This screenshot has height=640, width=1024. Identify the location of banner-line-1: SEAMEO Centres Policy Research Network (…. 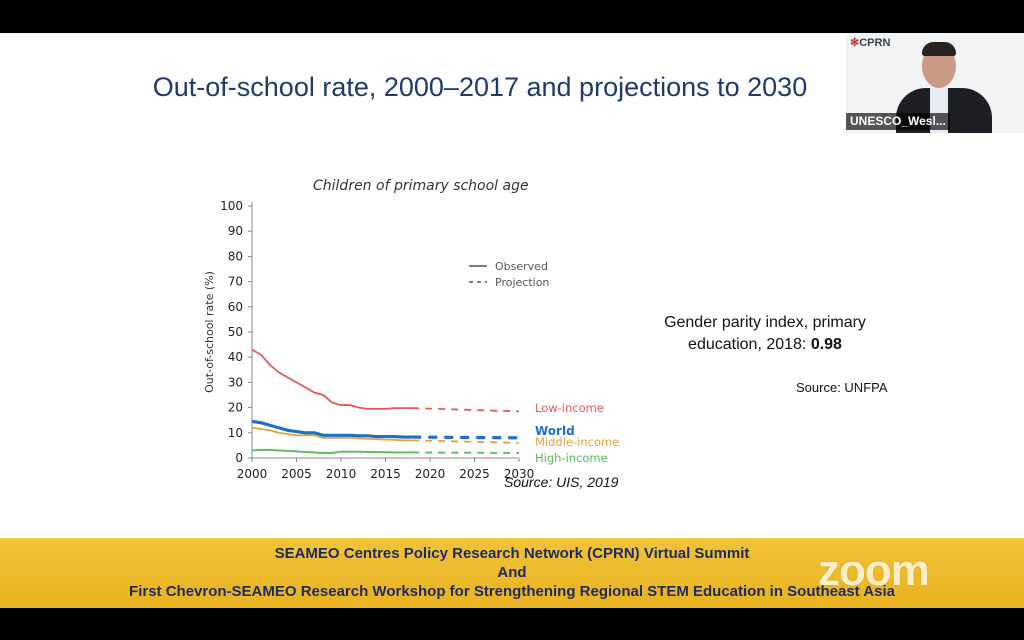
(512, 553).